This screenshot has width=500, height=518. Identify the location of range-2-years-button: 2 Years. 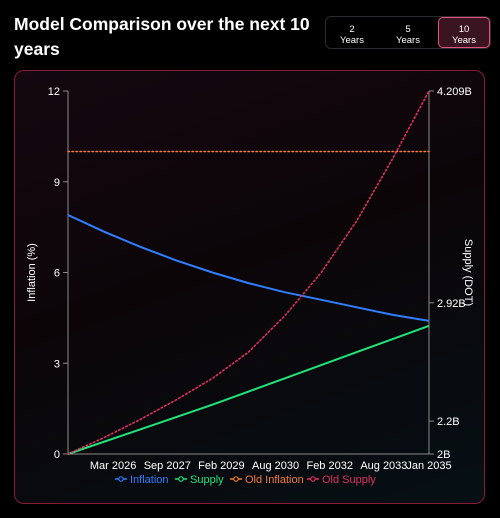
(352, 32).